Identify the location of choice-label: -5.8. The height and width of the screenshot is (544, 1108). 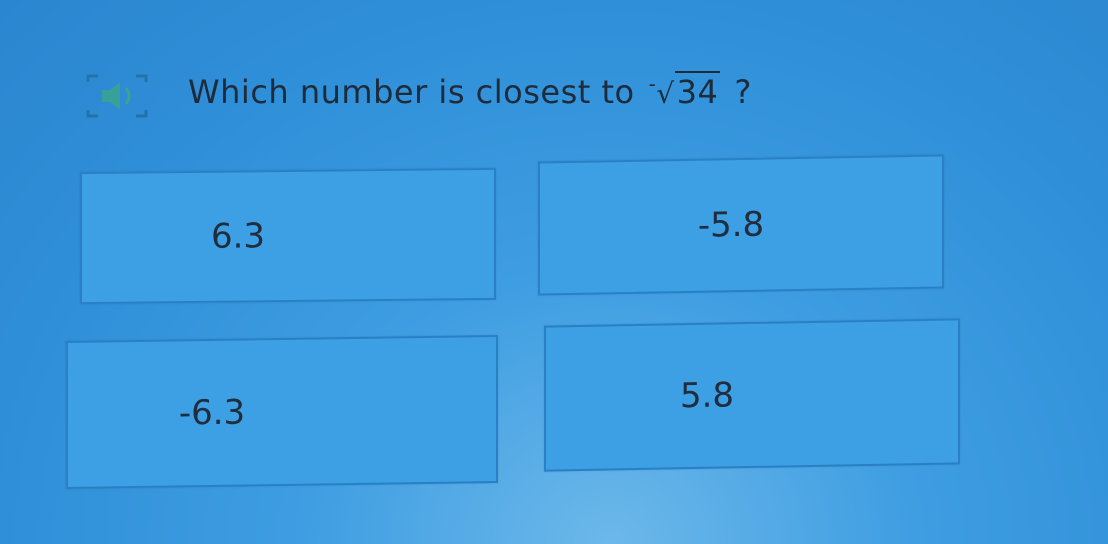
(731, 225).